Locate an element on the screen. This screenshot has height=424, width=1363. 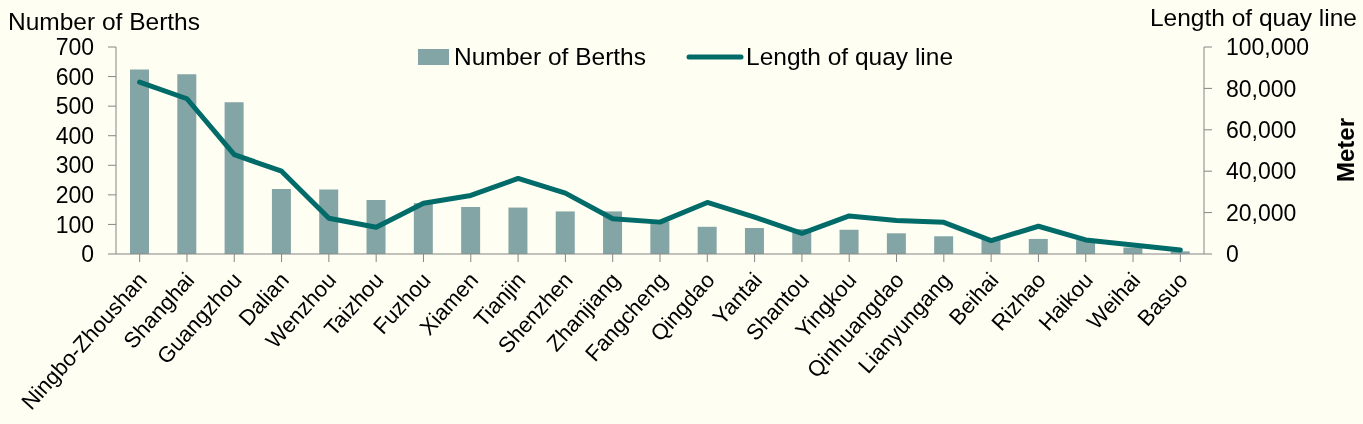
text: Meter is located at coordinates (1346, 150).